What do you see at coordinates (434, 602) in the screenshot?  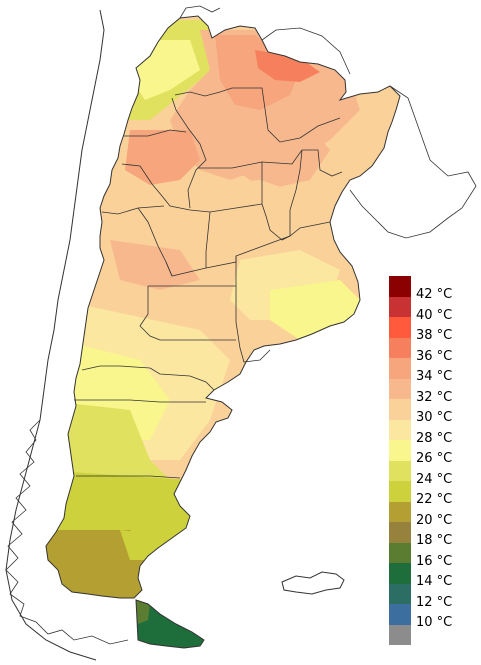 I see `legend-label: 12 °C` at bounding box center [434, 602].